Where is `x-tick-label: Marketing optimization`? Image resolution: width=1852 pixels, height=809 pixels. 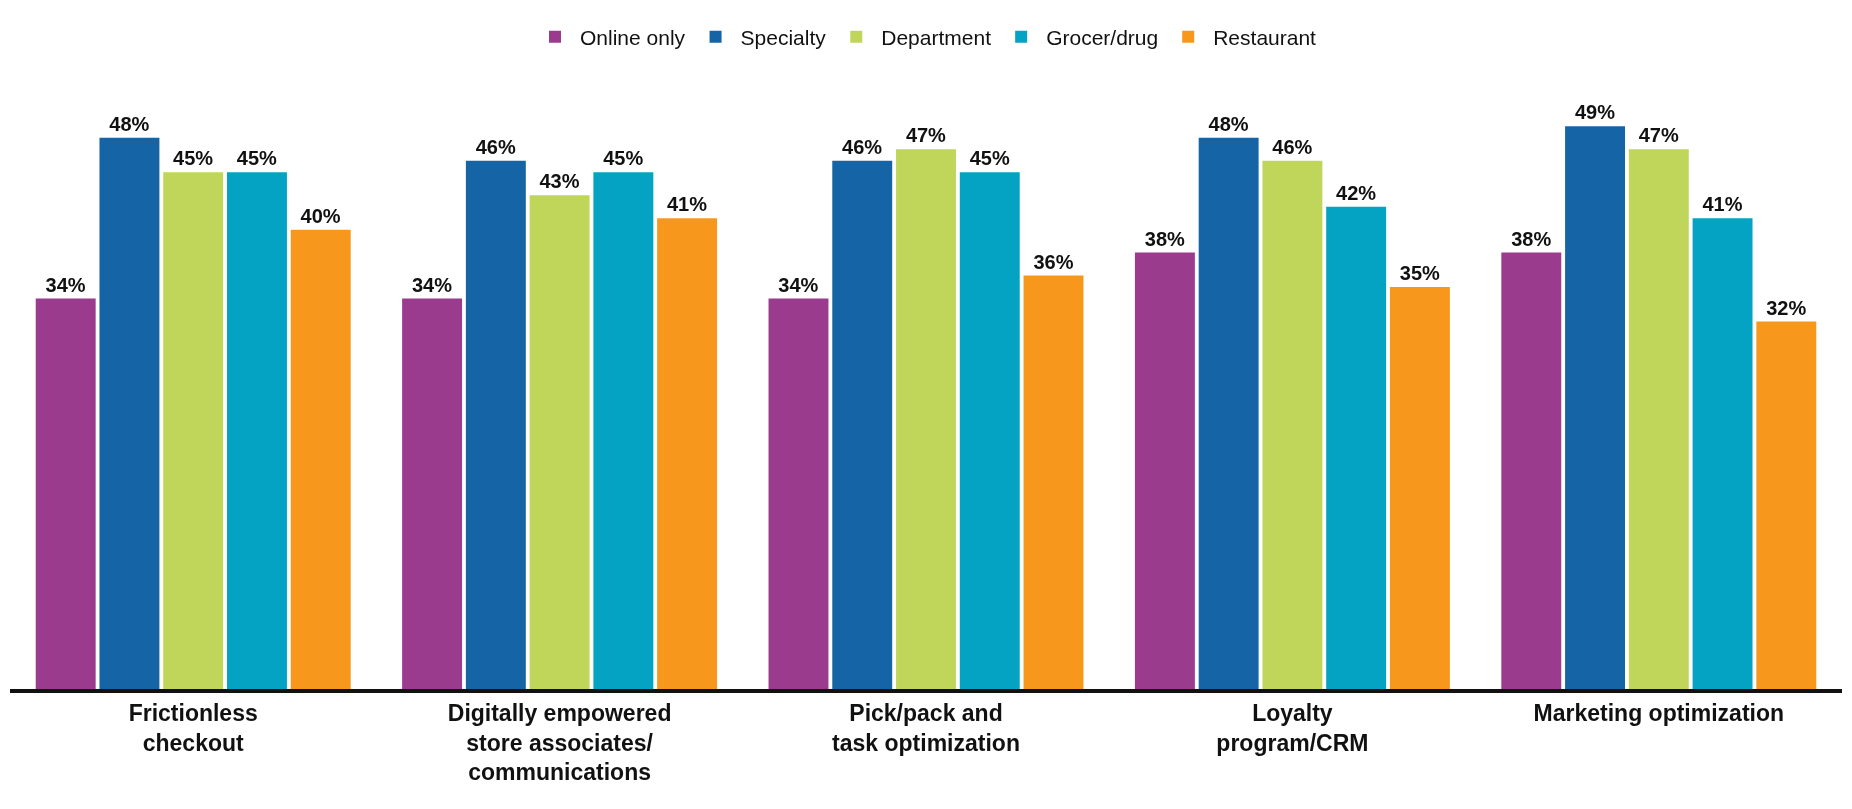 x-tick-label: Marketing optimization is located at coordinates (1659, 712).